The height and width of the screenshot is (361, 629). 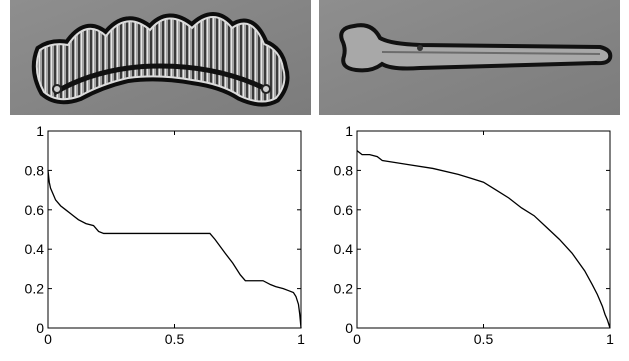 I want to click on chart-left-x-tick-label: 0.5, so click(x=175, y=339).